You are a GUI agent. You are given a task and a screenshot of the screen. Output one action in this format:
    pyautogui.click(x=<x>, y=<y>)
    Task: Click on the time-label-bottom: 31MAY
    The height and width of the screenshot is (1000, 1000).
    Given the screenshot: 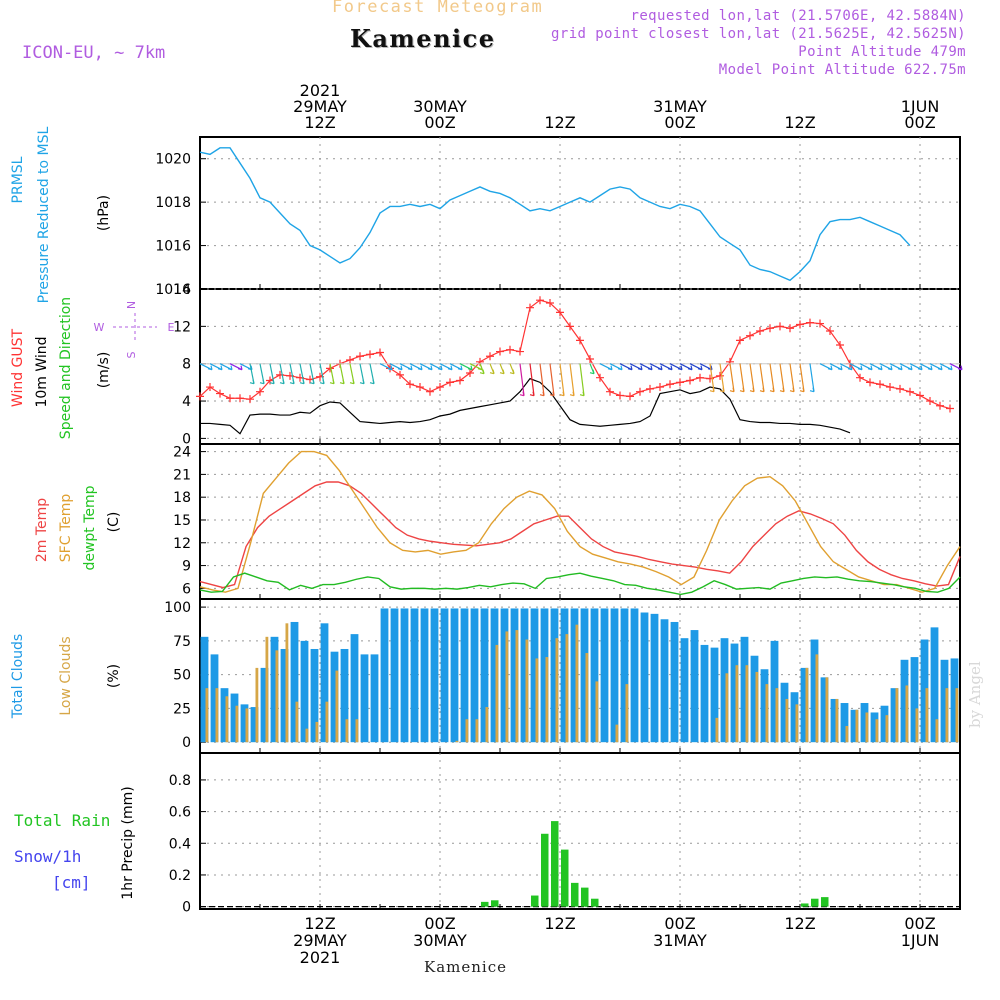 What is the action you would take?
    pyautogui.click(x=680, y=940)
    